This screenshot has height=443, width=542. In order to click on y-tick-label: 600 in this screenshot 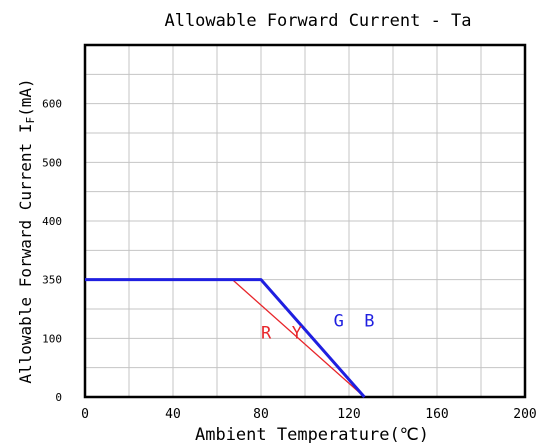, I will do `click(52, 104)`.